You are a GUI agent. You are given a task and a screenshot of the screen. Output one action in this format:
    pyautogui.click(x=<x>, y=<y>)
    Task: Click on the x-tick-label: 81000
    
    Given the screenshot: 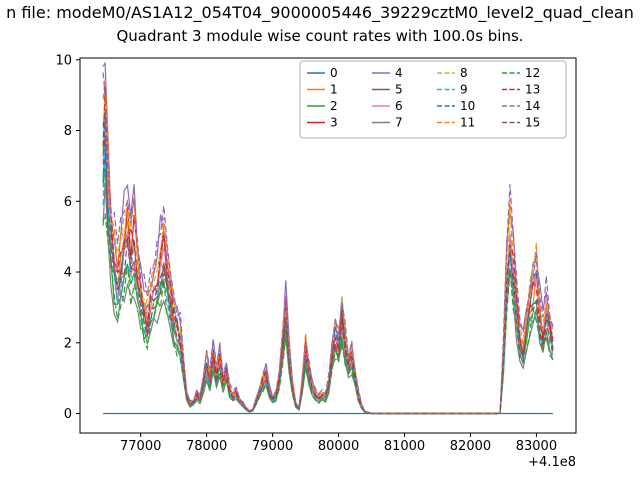 What is the action you would take?
    pyautogui.click(x=404, y=446)
    